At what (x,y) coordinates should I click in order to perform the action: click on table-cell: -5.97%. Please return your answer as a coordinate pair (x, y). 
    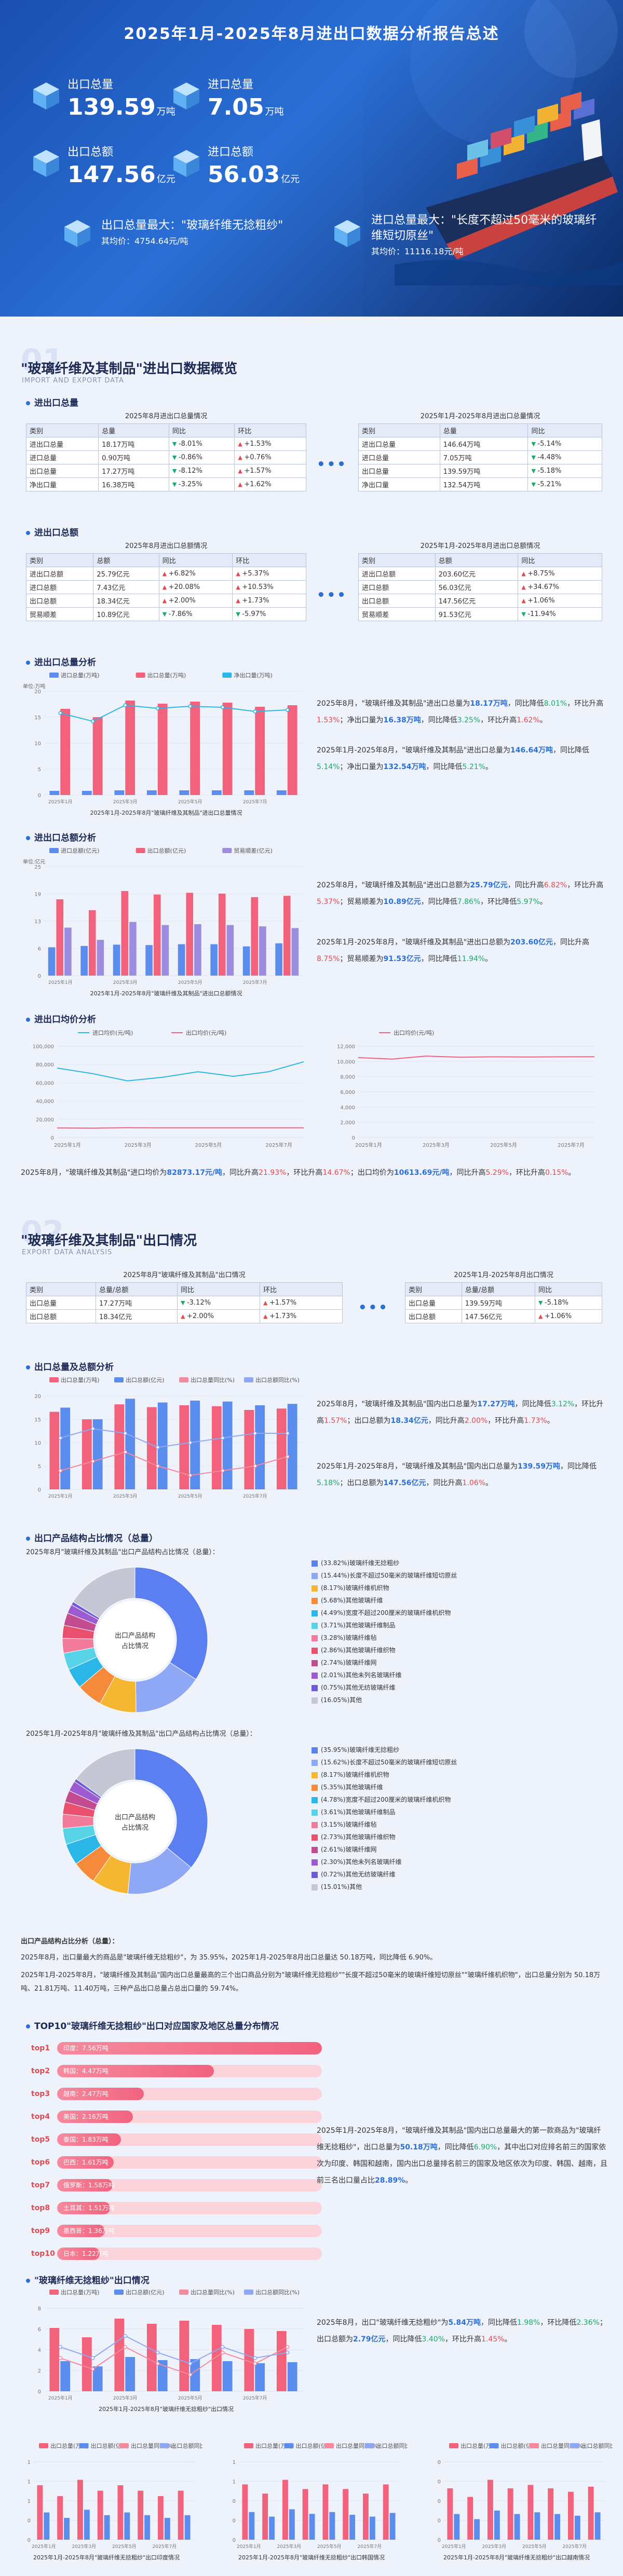
    Looking at the image, I should click on (269, 614).